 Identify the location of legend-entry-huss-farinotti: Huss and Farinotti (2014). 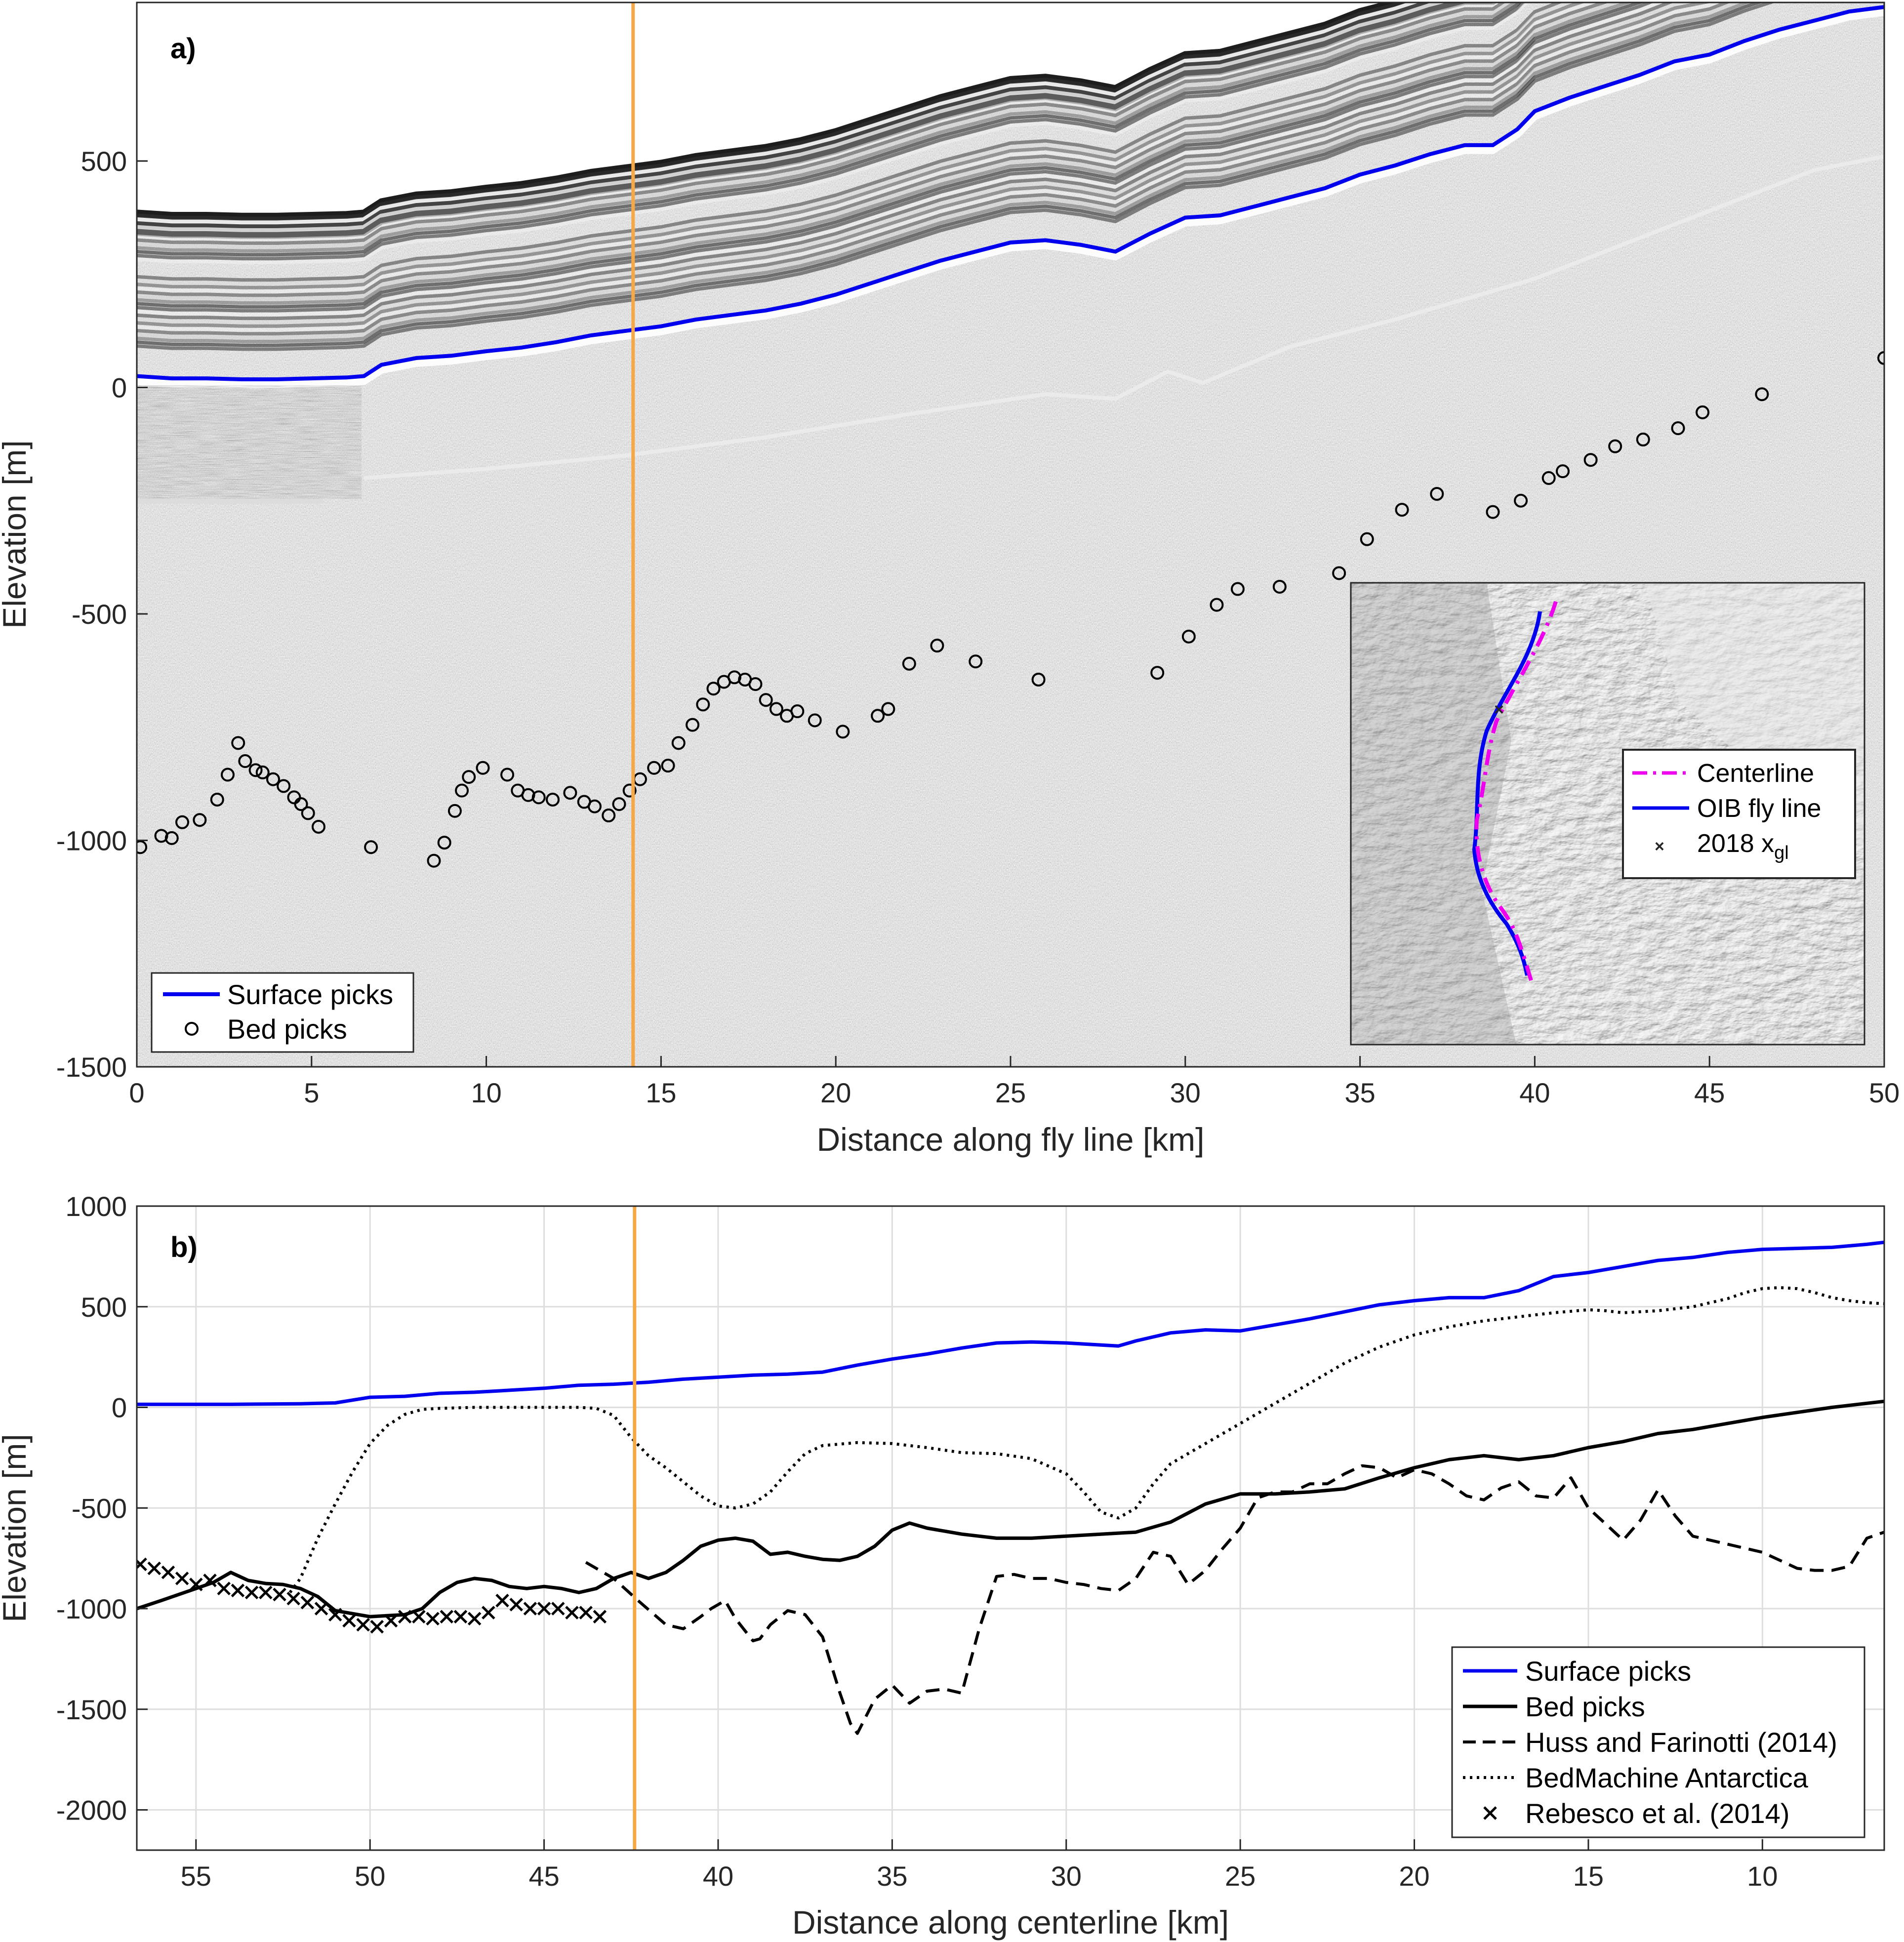
(1681, 1742).